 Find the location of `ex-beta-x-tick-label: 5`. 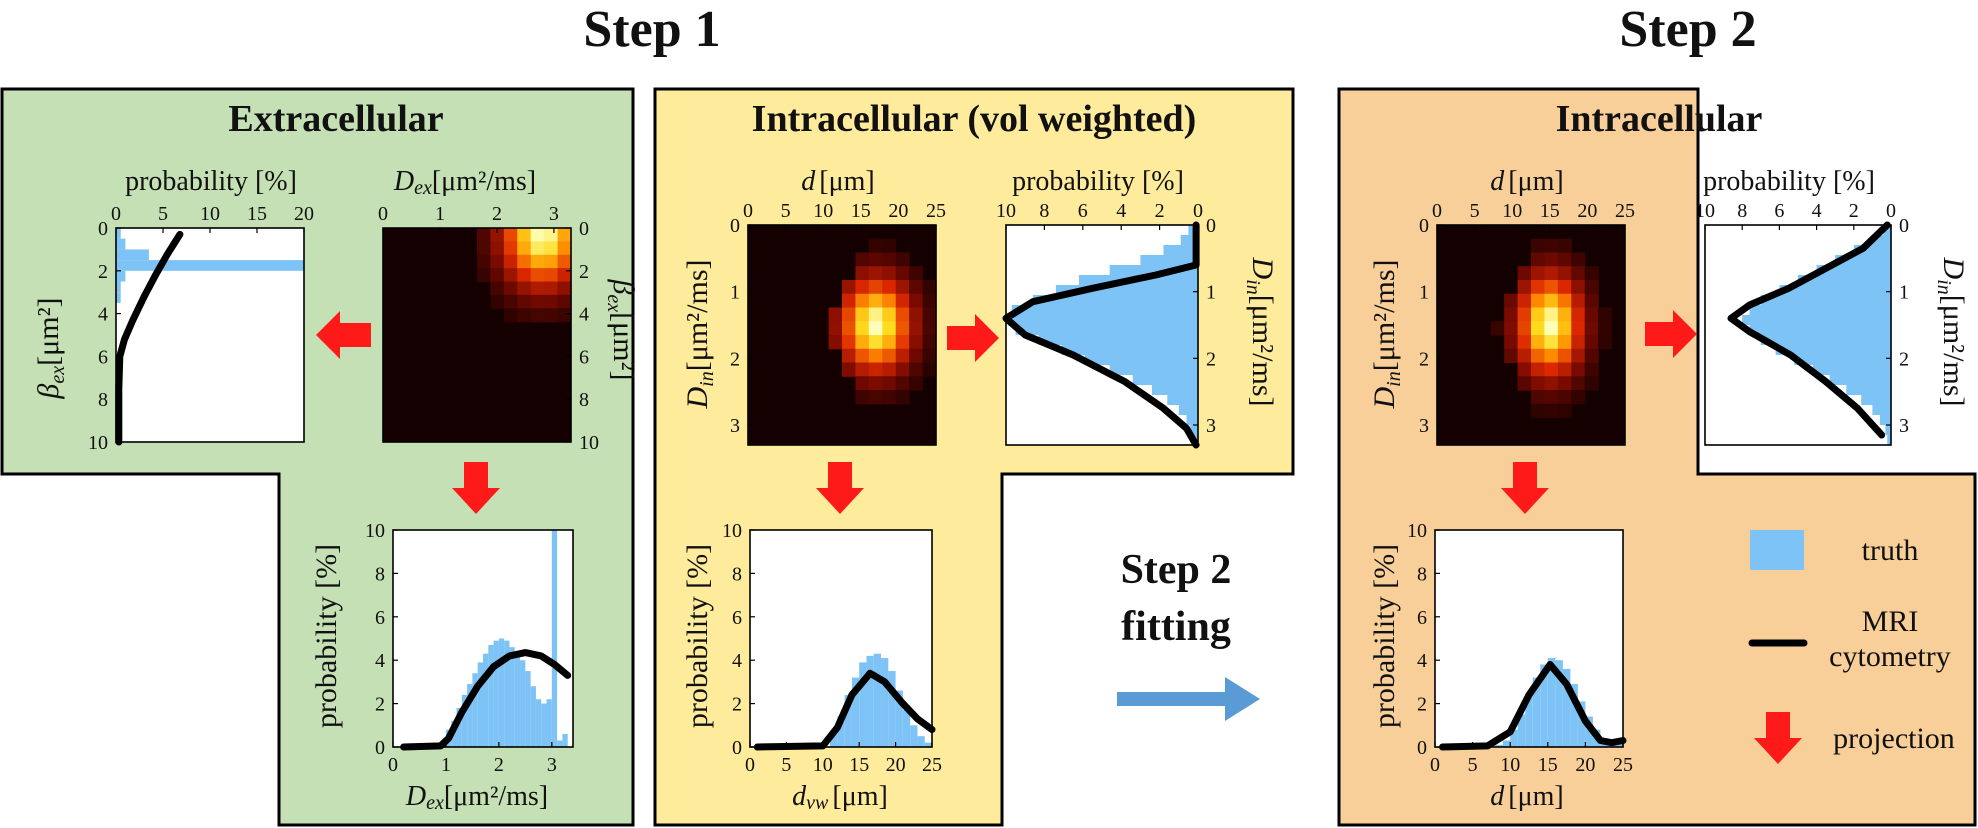

ex-beta-x-tick-label: 5 is located at coordinates (163, 214).